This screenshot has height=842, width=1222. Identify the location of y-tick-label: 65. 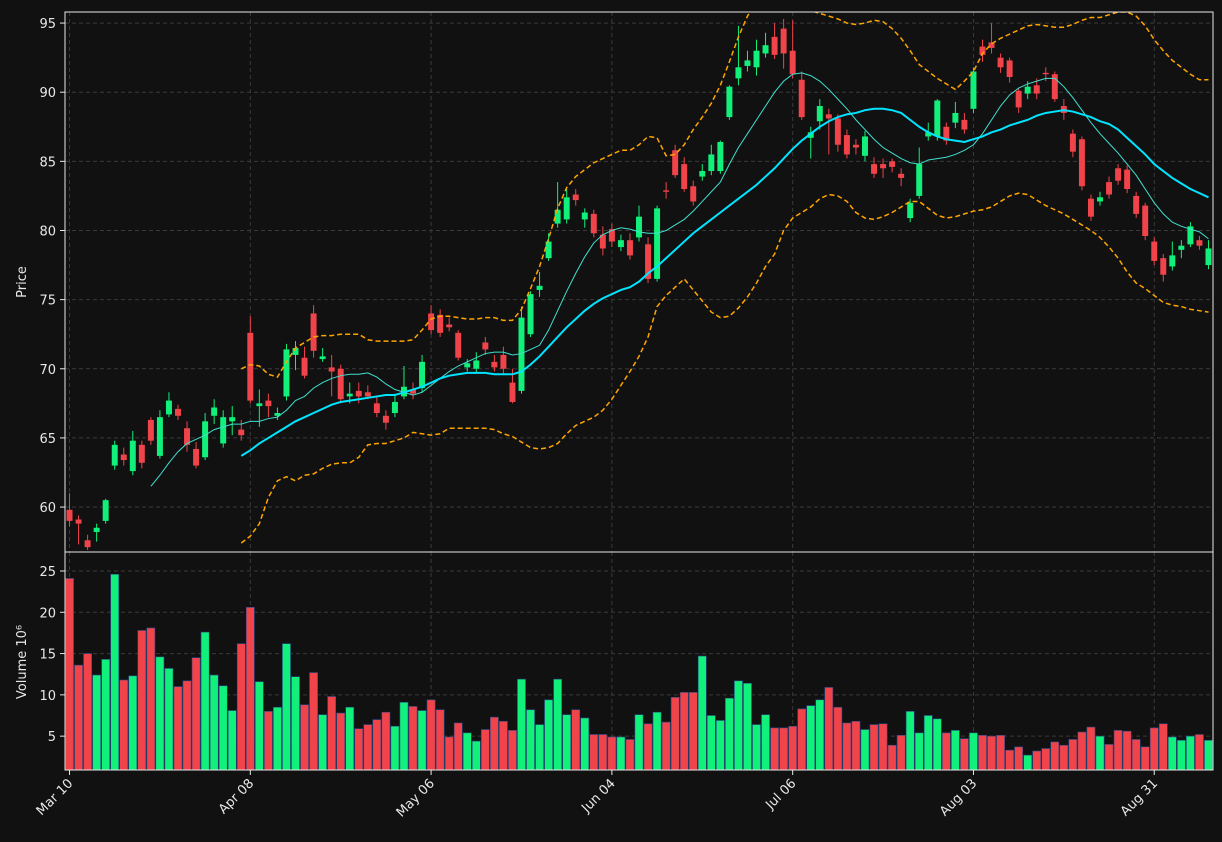
(47, 439).